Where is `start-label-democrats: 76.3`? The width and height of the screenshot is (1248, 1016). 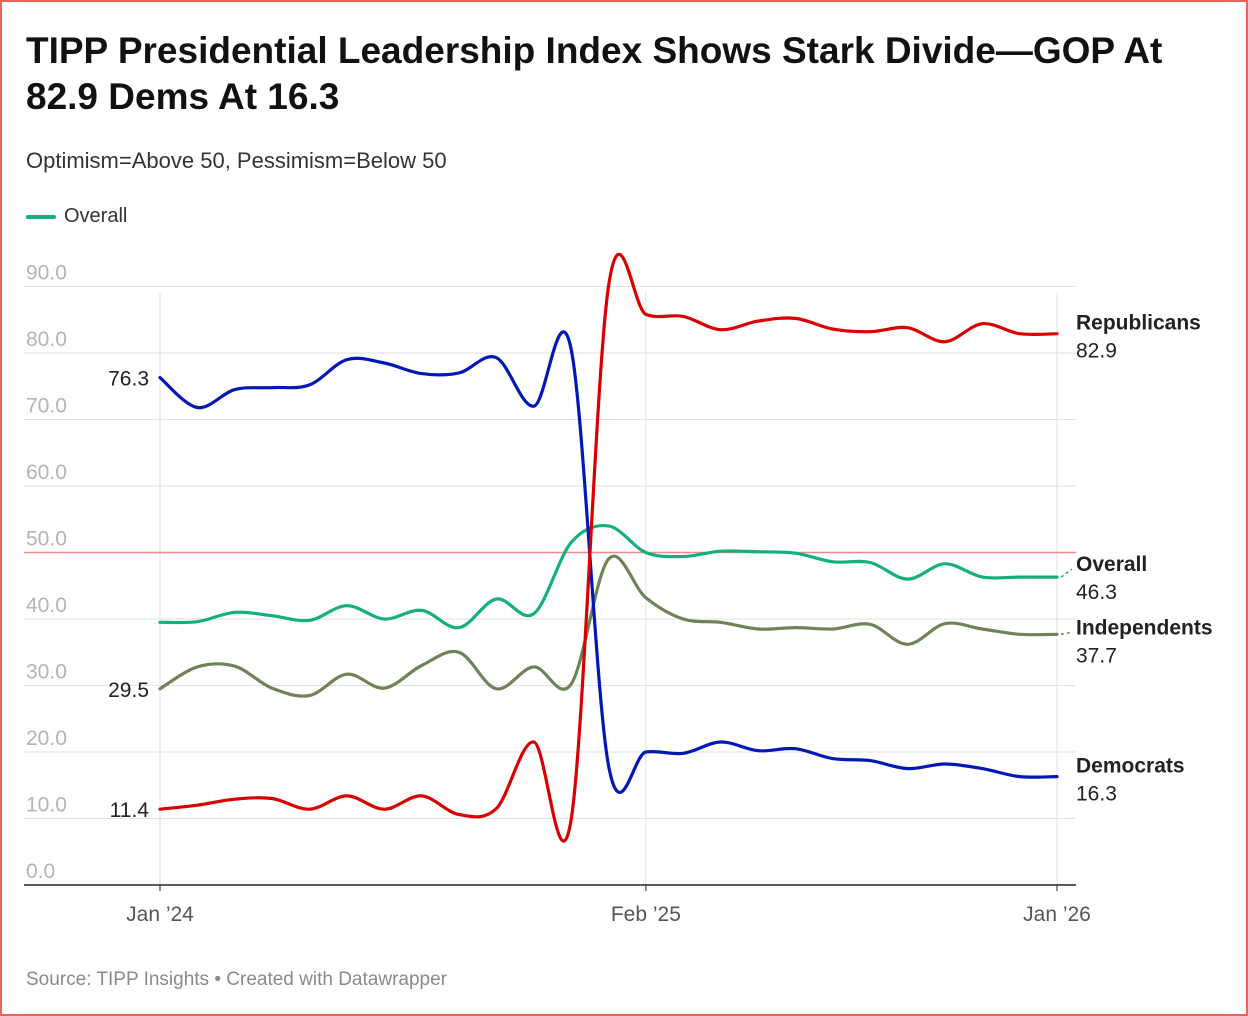
start-label-democrats: 76.3 is located at coordinates (128, 379).